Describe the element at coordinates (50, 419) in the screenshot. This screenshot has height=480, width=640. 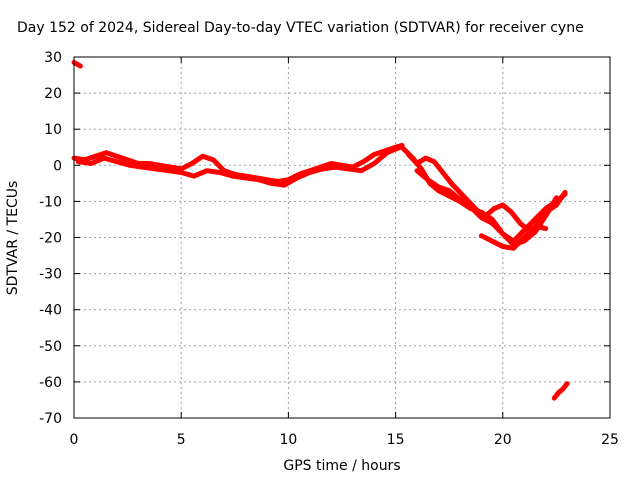
I see `y-tick-label: -70` at that location.